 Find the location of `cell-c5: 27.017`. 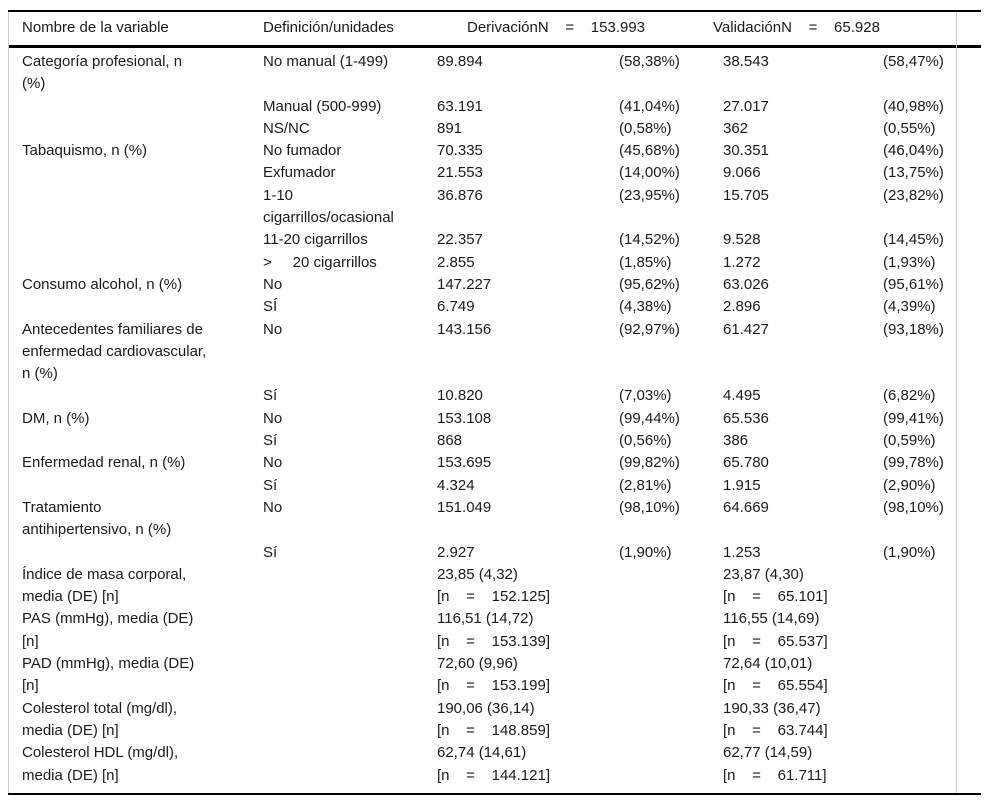

cell-c5: 27.017 is located at coordinates (746, 106).